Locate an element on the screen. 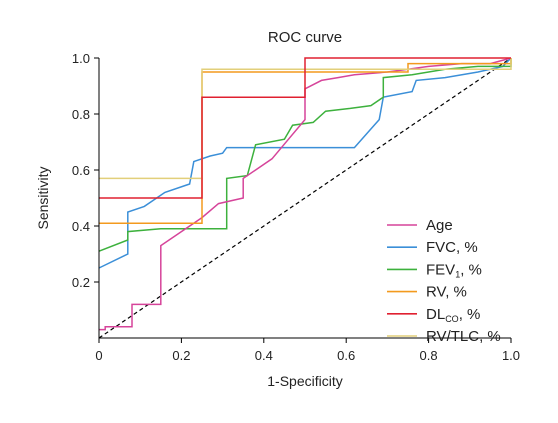  y-axis-title: Sensitivity is located at coordinates (43, 197).